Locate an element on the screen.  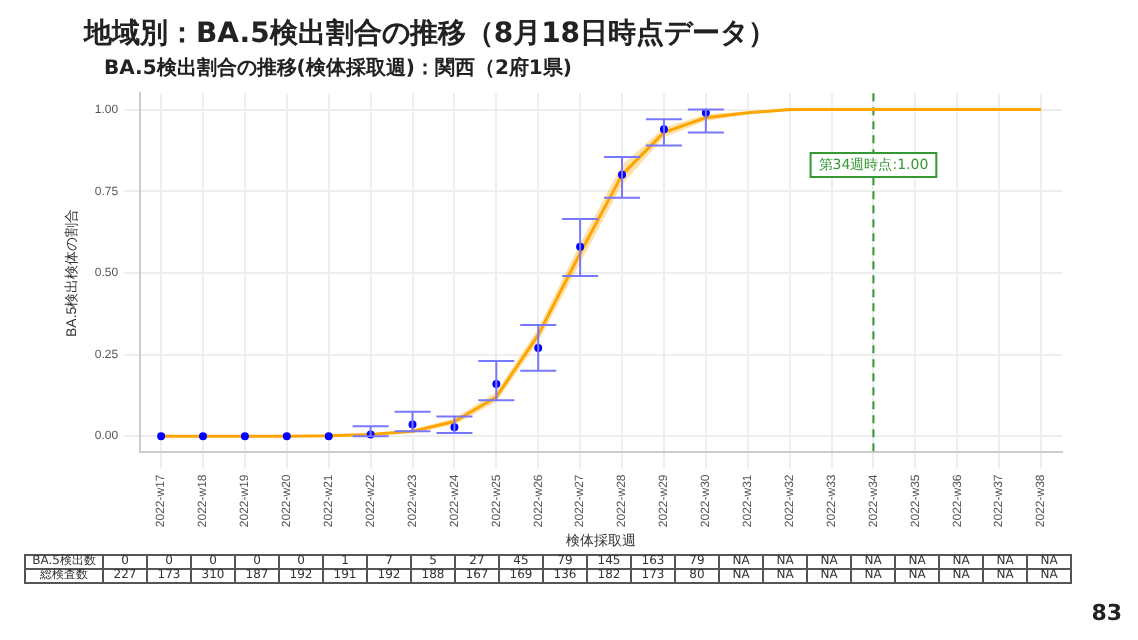
chart-title: 地域別：BA.5検出割合の推移（8月18日時点データ） is located at coordinates (430, 34).